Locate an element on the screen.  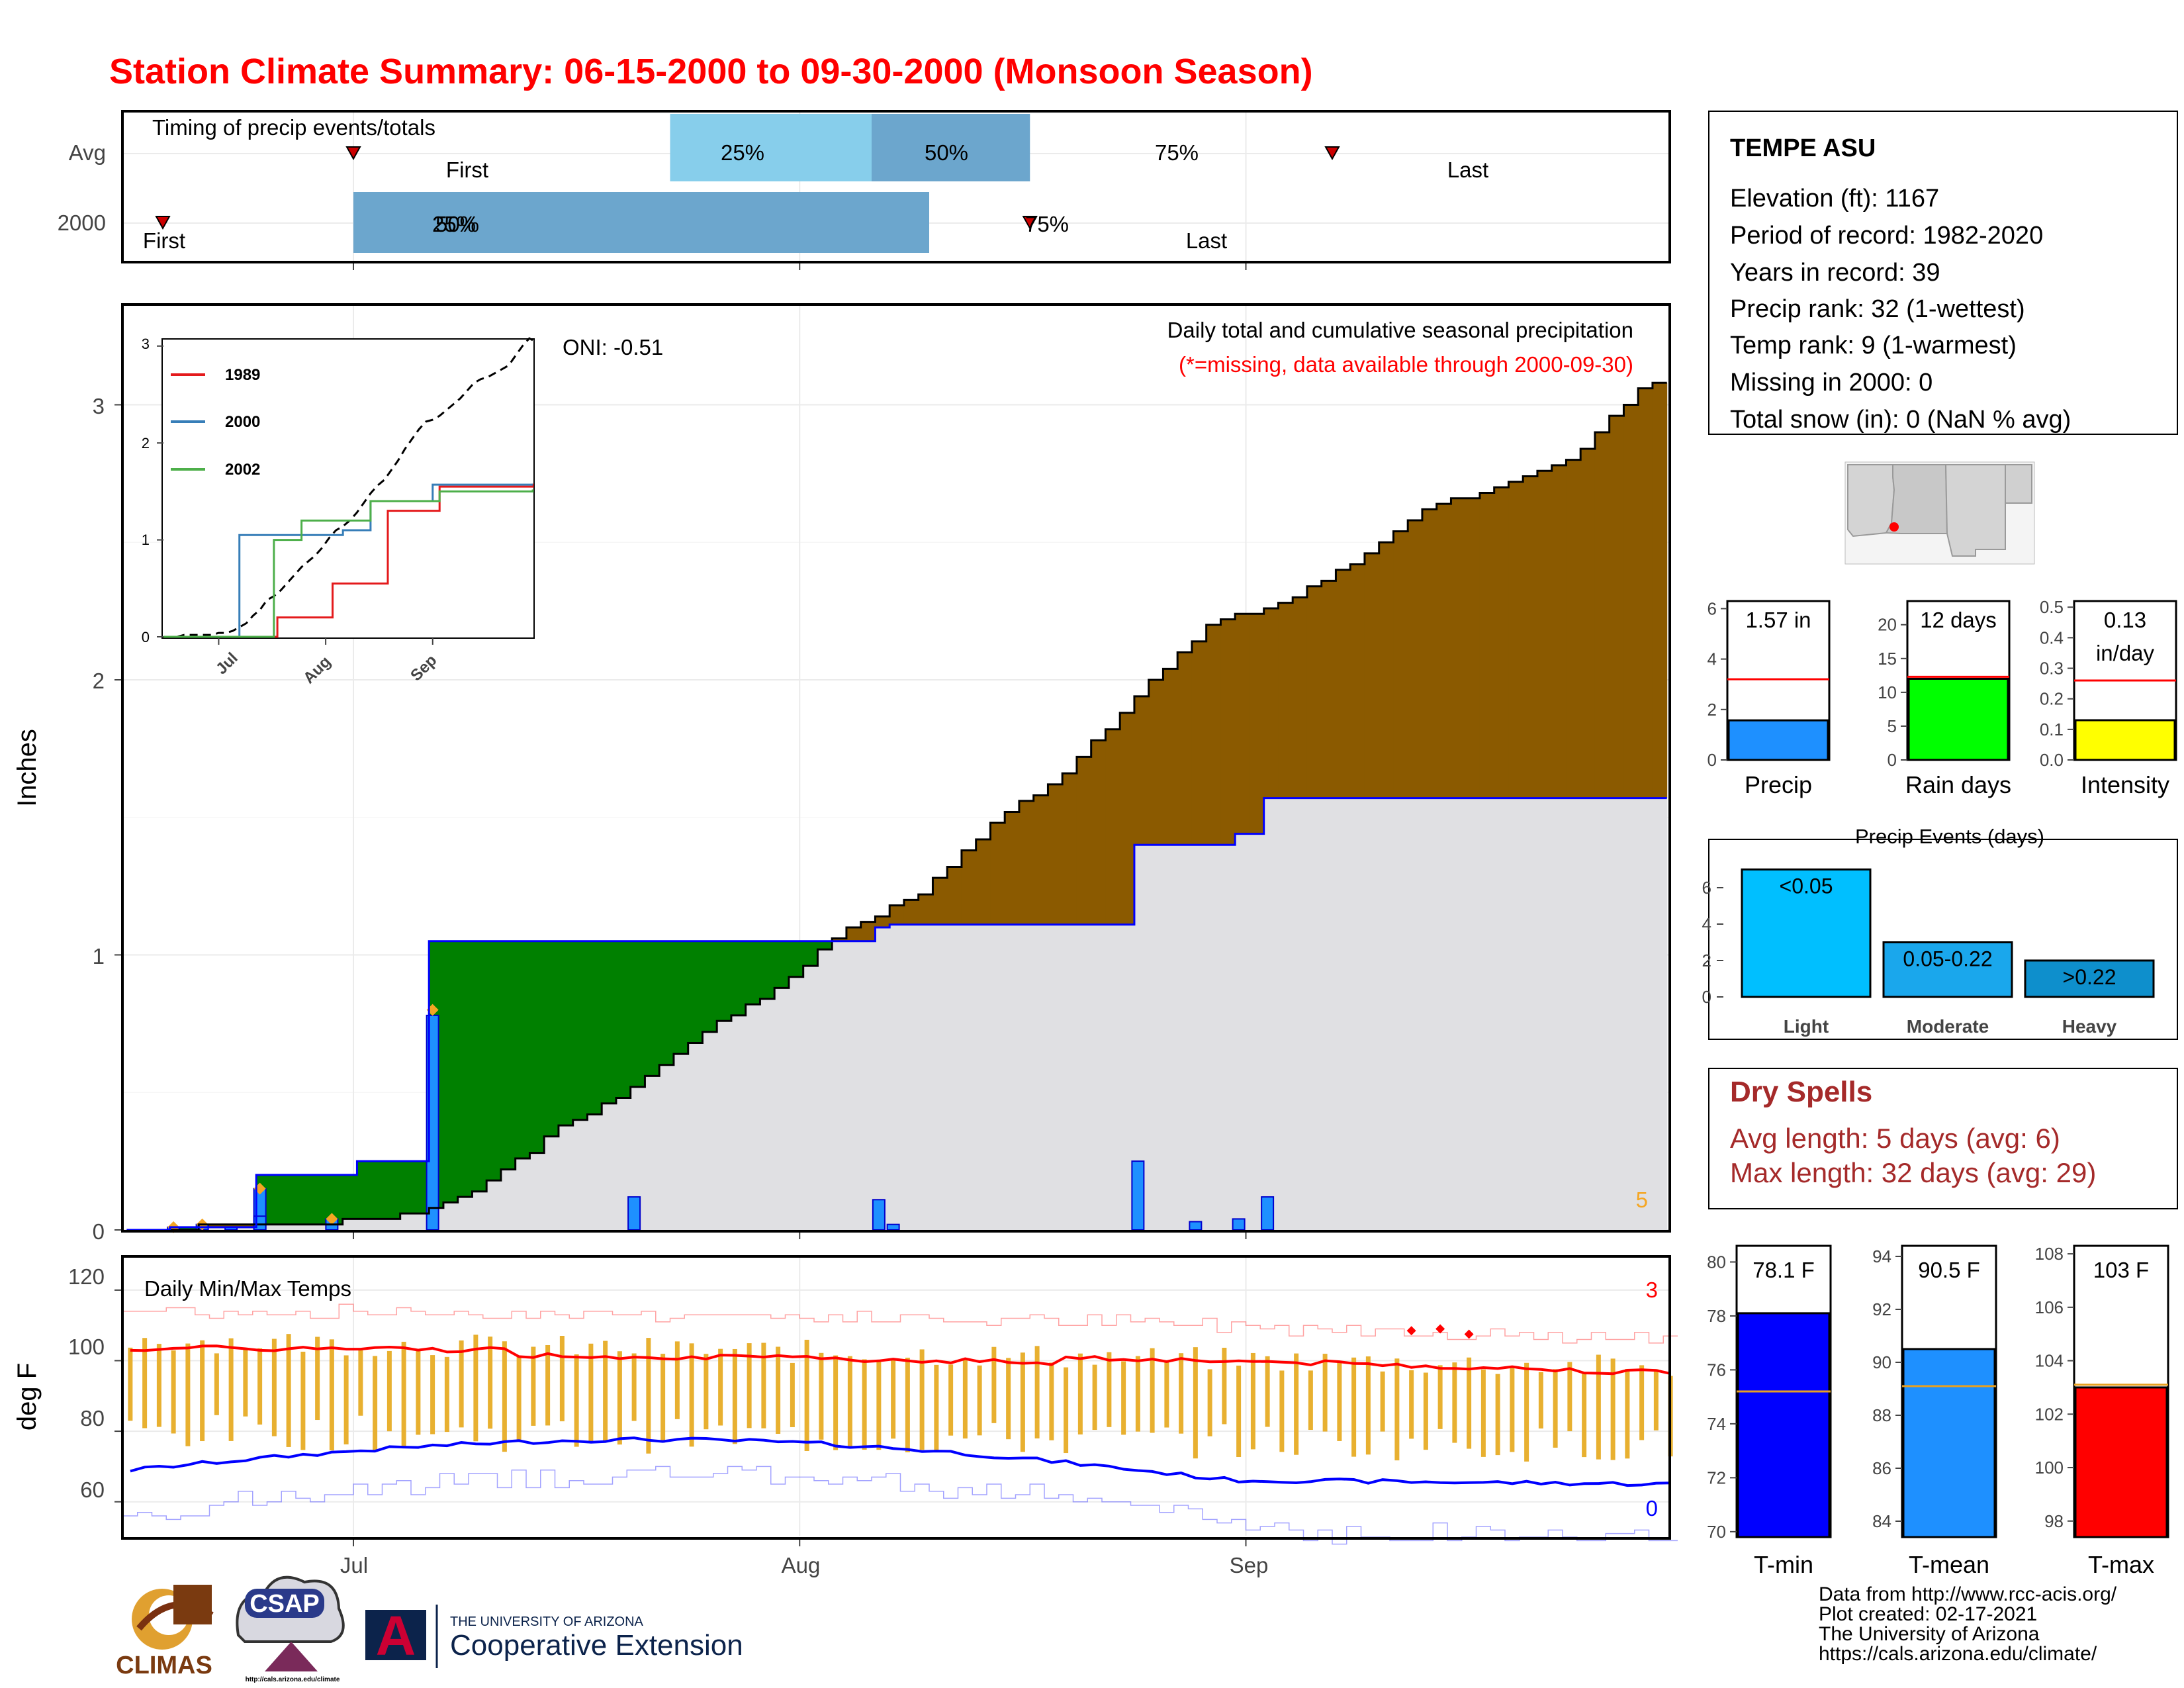
mini-bar-value-text-2: 0.13 is located at coordinates (2125, 620).